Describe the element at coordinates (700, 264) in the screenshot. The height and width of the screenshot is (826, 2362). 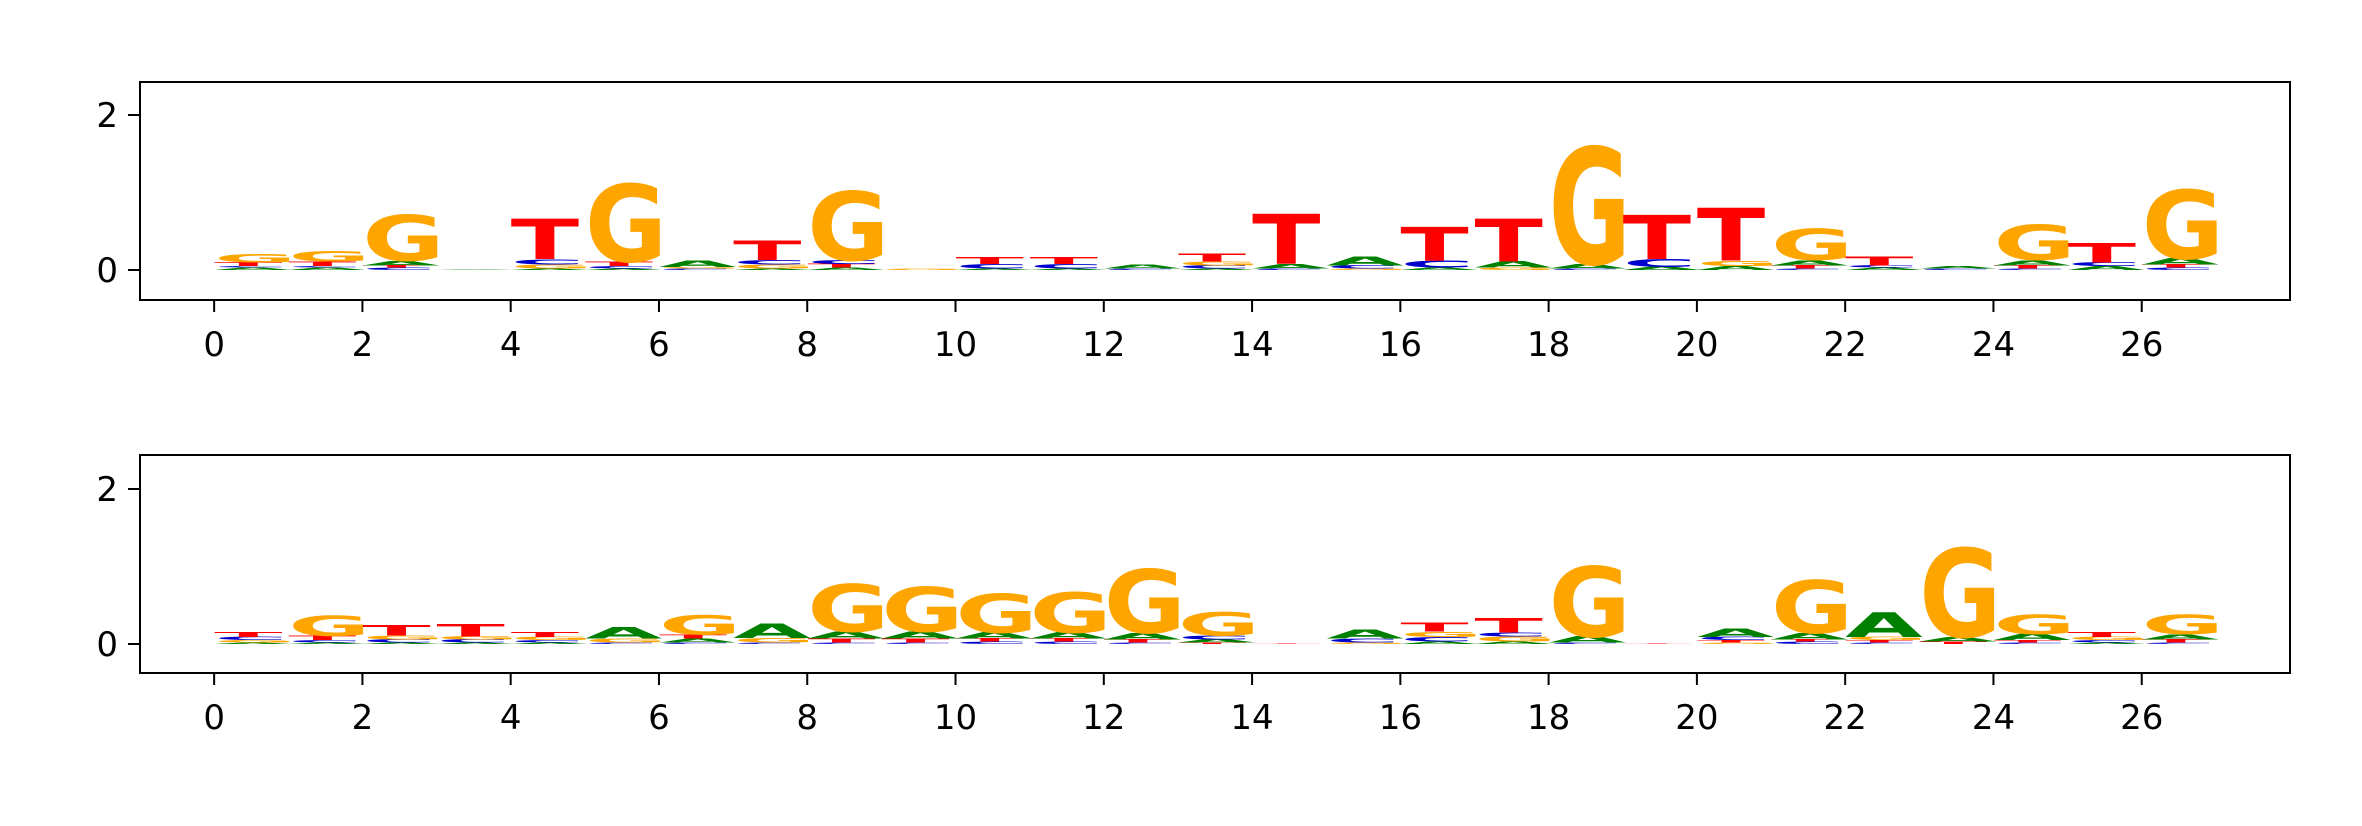
I see `logo-column: CGA` at that location.